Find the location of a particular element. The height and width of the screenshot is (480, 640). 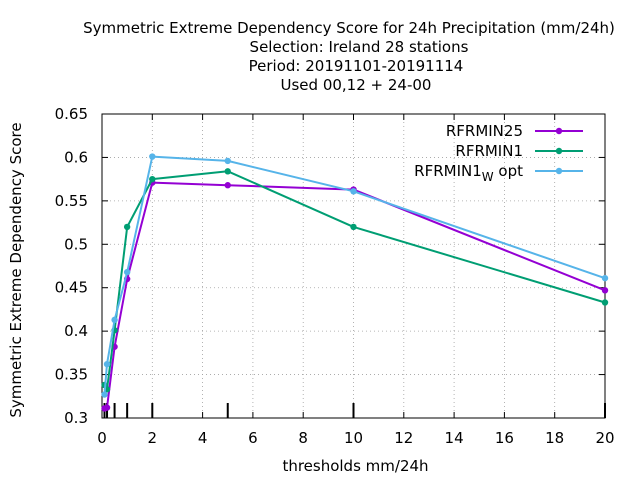

x-tick-label: 16 is located at coordinates (504, 438).